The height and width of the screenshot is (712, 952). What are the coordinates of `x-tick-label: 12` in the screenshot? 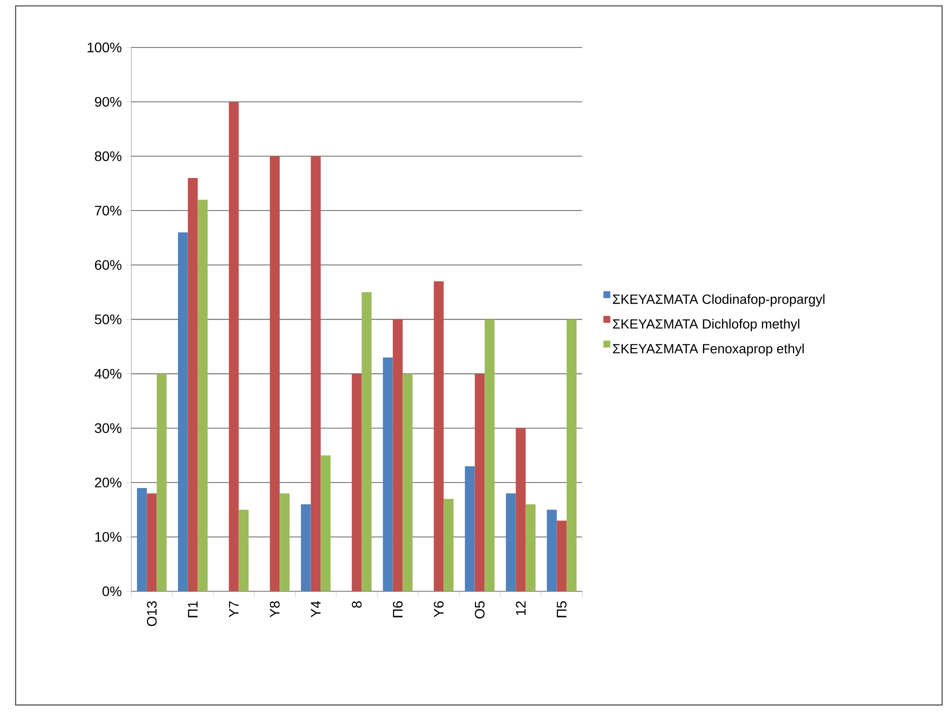 It's located at (521, 608).